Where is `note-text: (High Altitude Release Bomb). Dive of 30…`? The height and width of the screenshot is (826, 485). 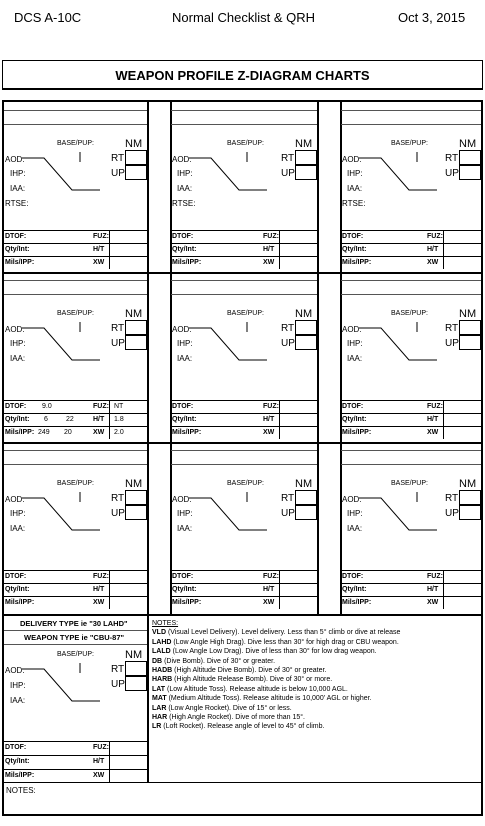
note-text: (High Altitude Release Bomb). Dive of 30… is located at coordinates (252, 680).